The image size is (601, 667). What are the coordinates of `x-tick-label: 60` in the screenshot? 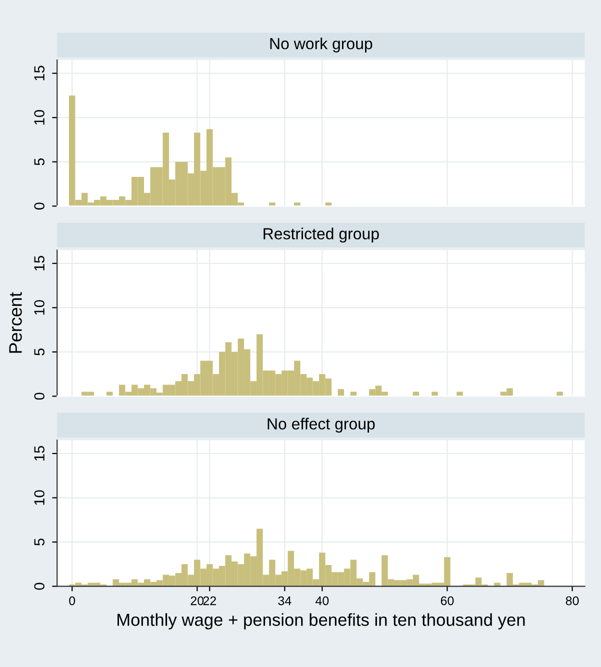 It's located at (447, 601).